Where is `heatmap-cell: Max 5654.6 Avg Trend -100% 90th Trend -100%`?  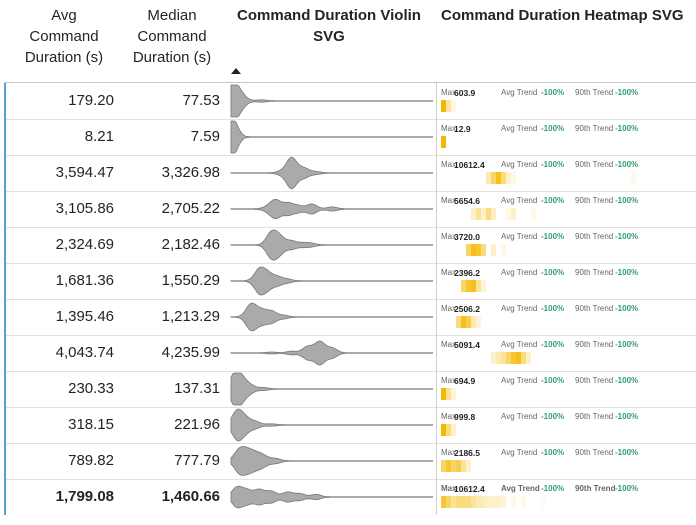 heatmap-cell: Max 5654.6 Avg Trend -100% 90th Trend -100% is located at coordinates (567, 209).